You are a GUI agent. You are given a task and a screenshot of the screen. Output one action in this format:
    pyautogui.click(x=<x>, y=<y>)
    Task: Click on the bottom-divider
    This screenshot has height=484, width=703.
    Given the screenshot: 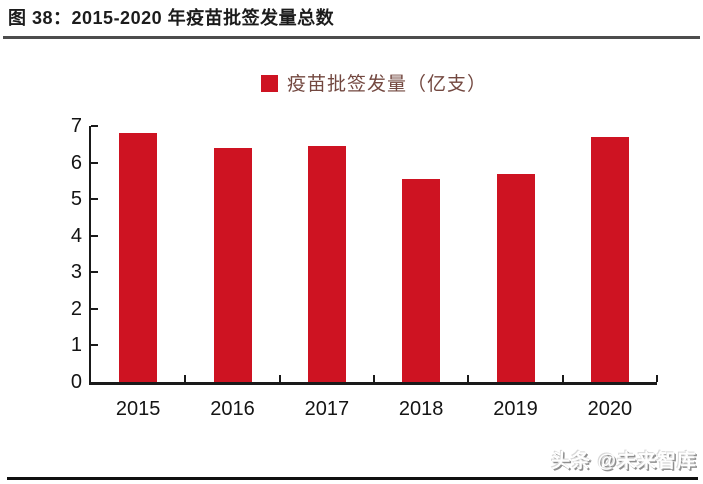 What is the action you would take?
    pyautogui.click(x=352, y=478)
    